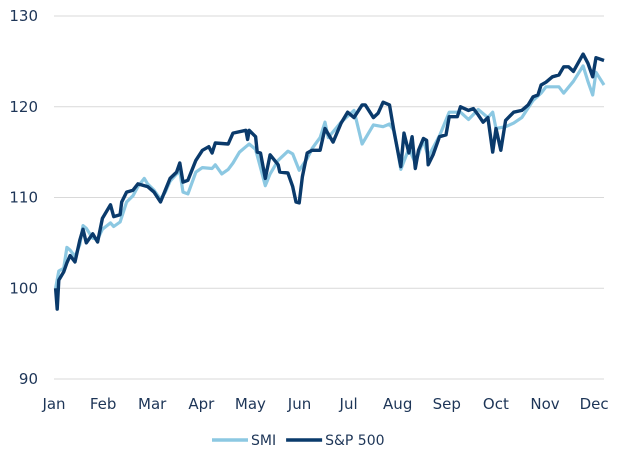 The height and width of the screenshot is (457, 626). I want to click on x-tick-label: May, so click(250, 404).